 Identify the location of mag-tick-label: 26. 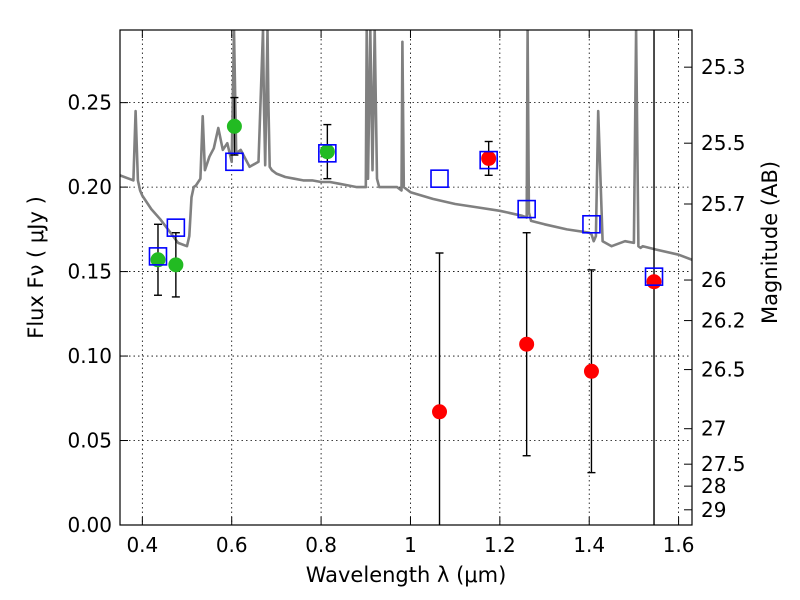
(713, 280).